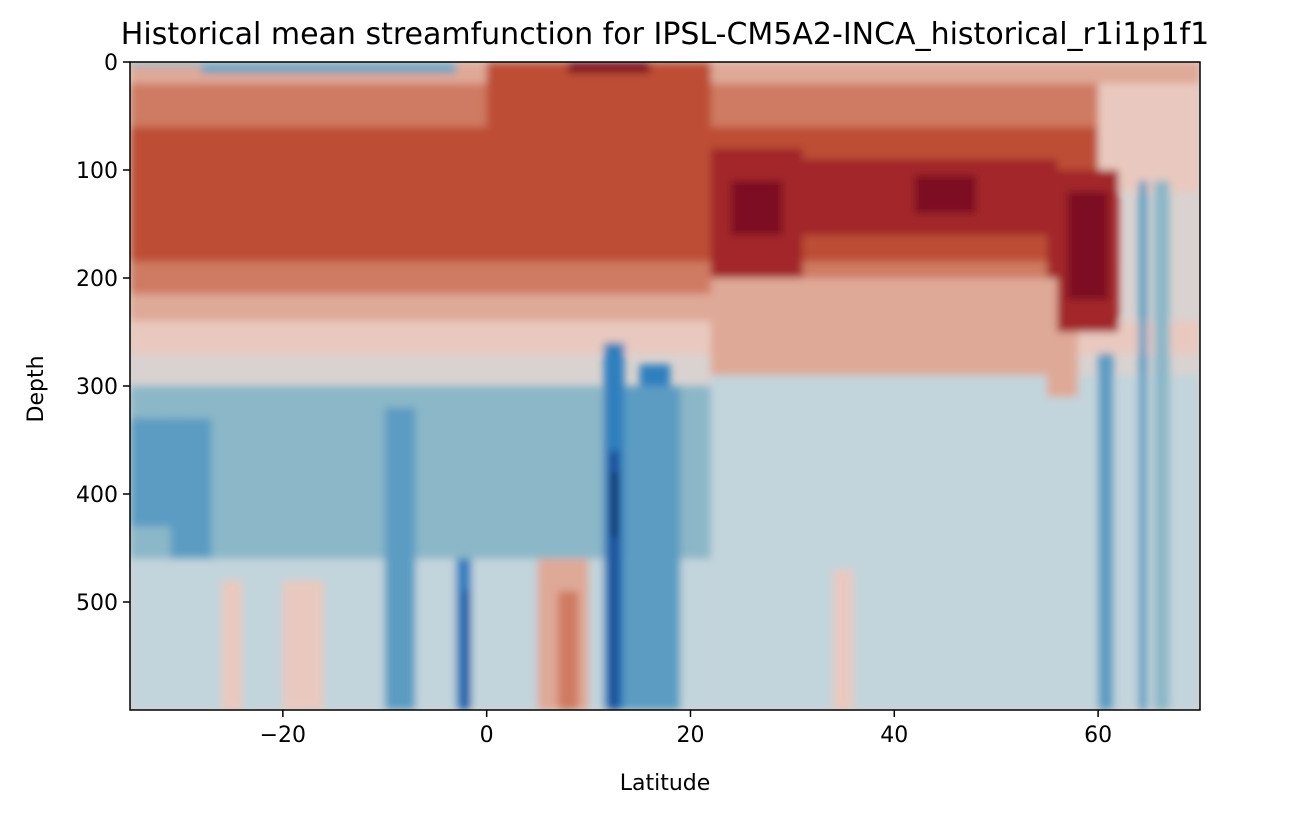 The width and height of the screenshot is (1290, 817). What do you see at coordinates (757, 207) in the screenshot?
I see `contour-region-core-26n-inner` at bounding box center [757, 207].